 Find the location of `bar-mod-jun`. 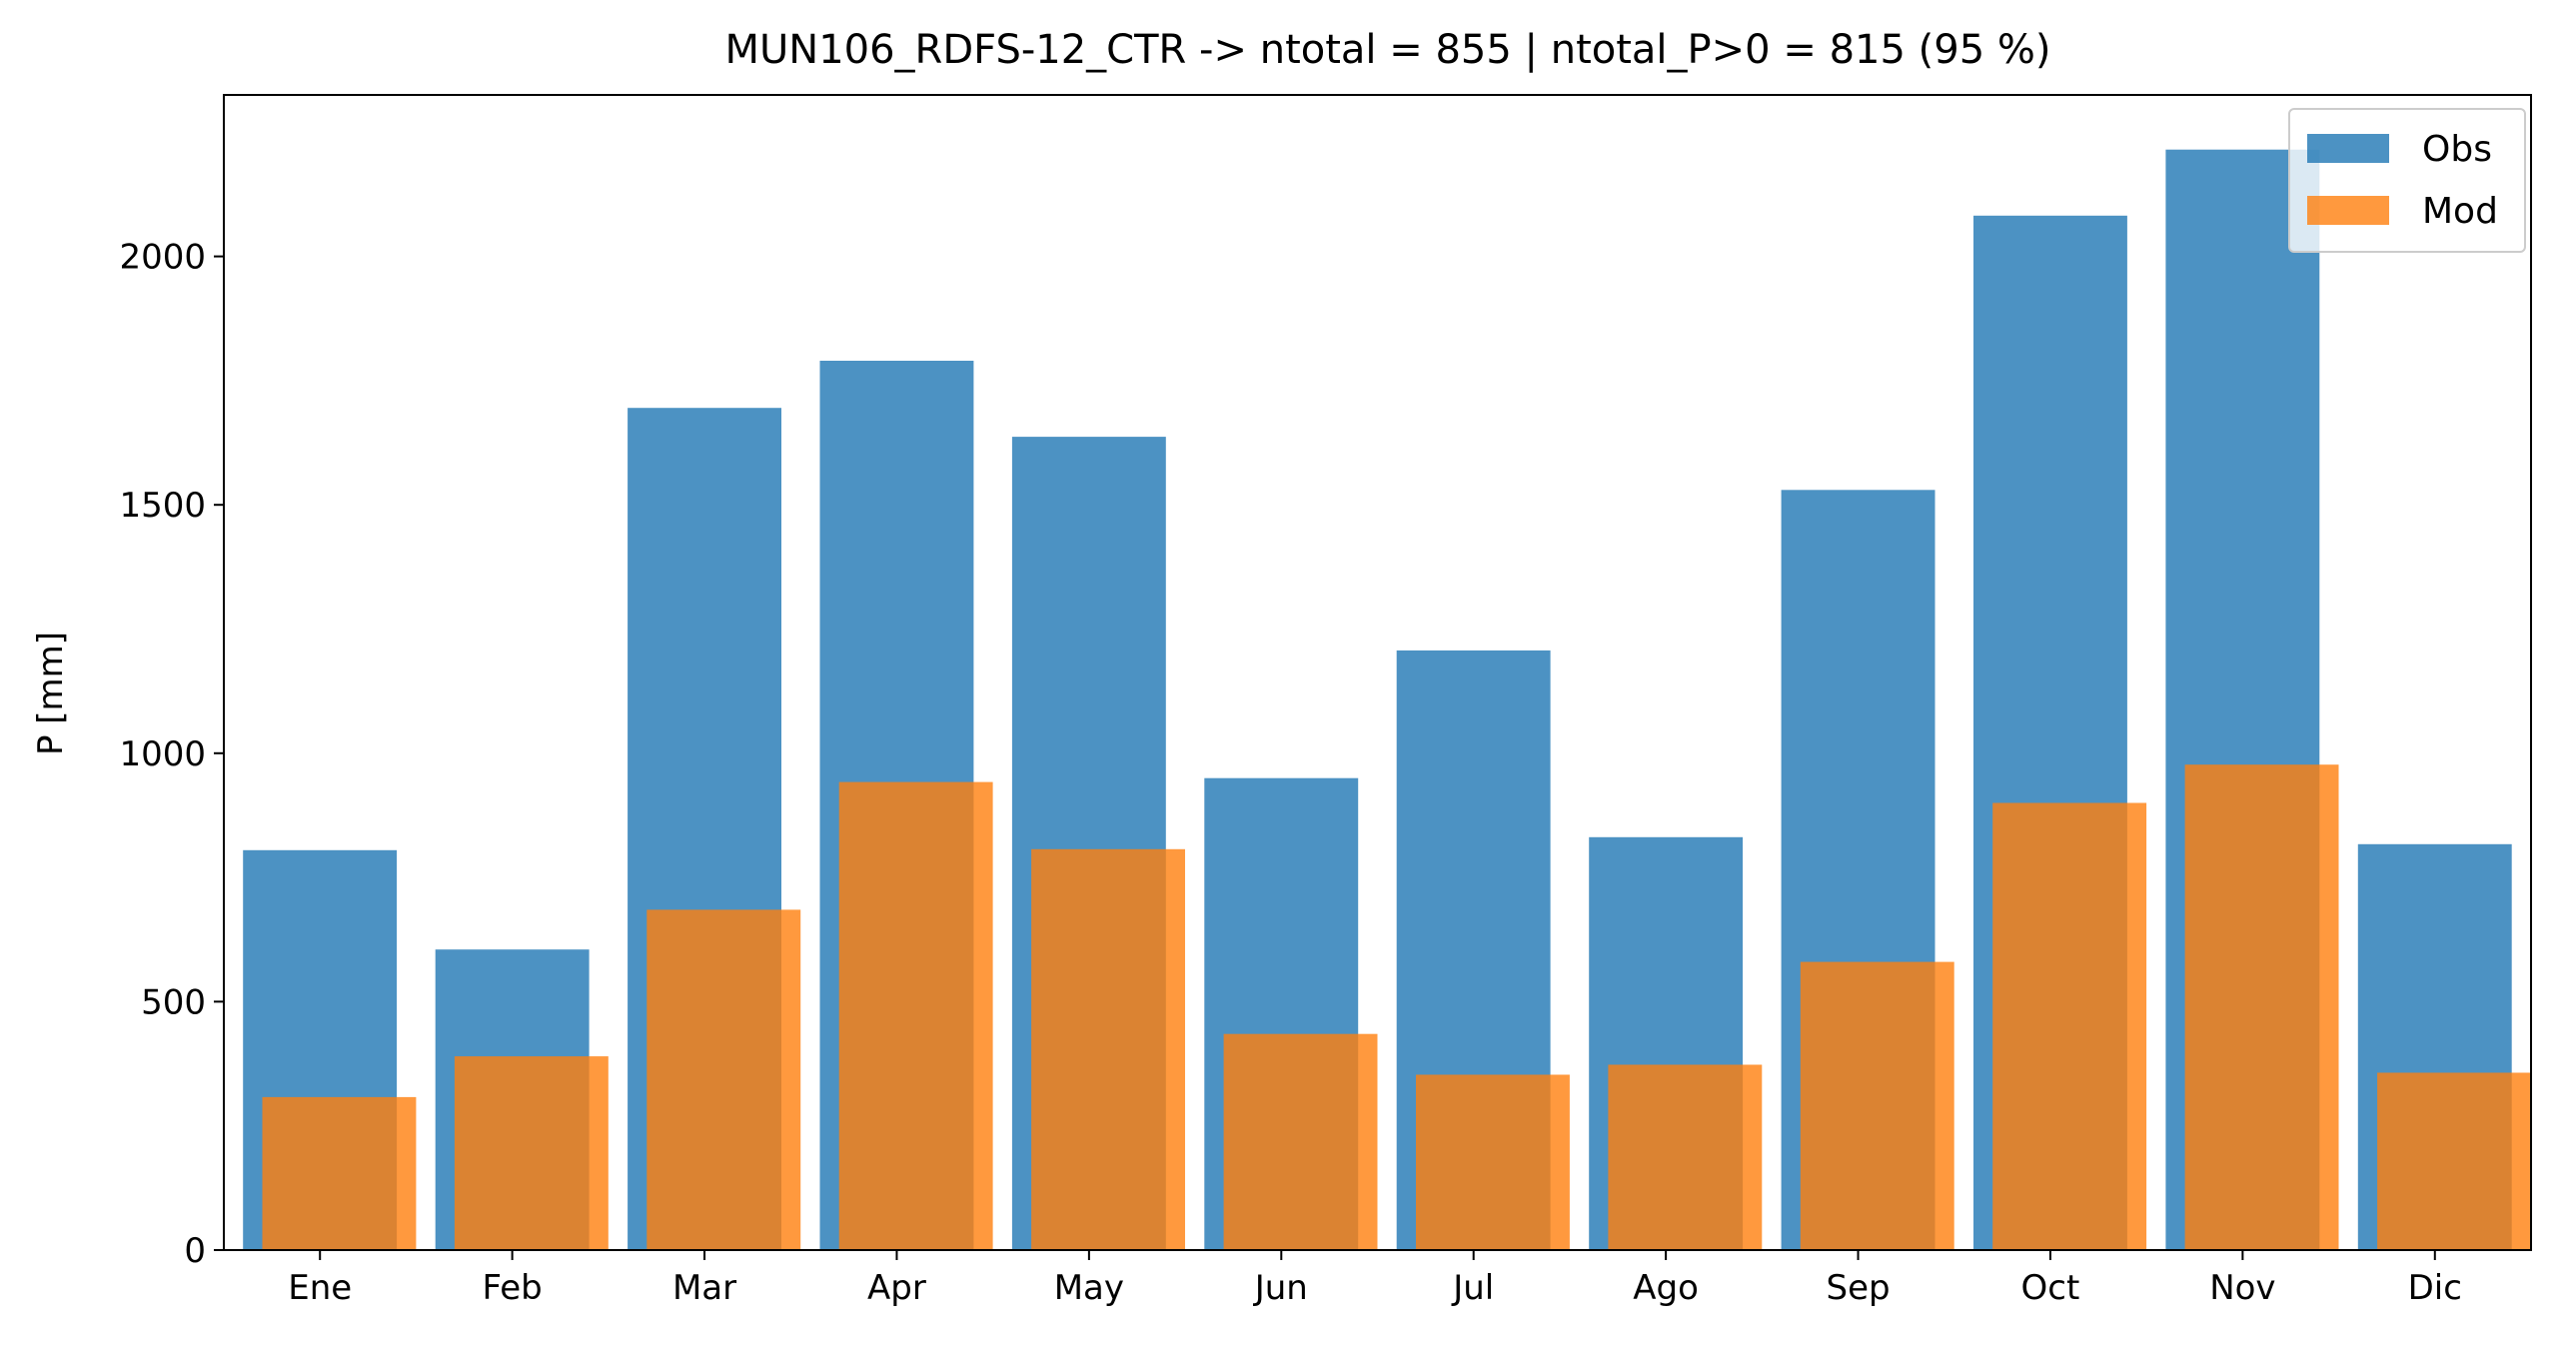

bar-mod-jun is located at coordinates (1300, 1141).